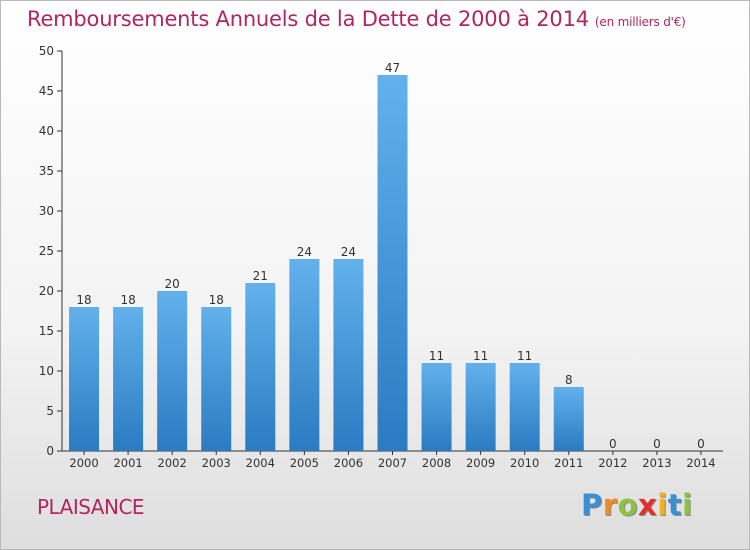 Image resolution: width=750 pixels, height=550 pixels. Describe the element at coordinates (46, 91) in the screenshot. I see `y-tick-label: 45` at that location.